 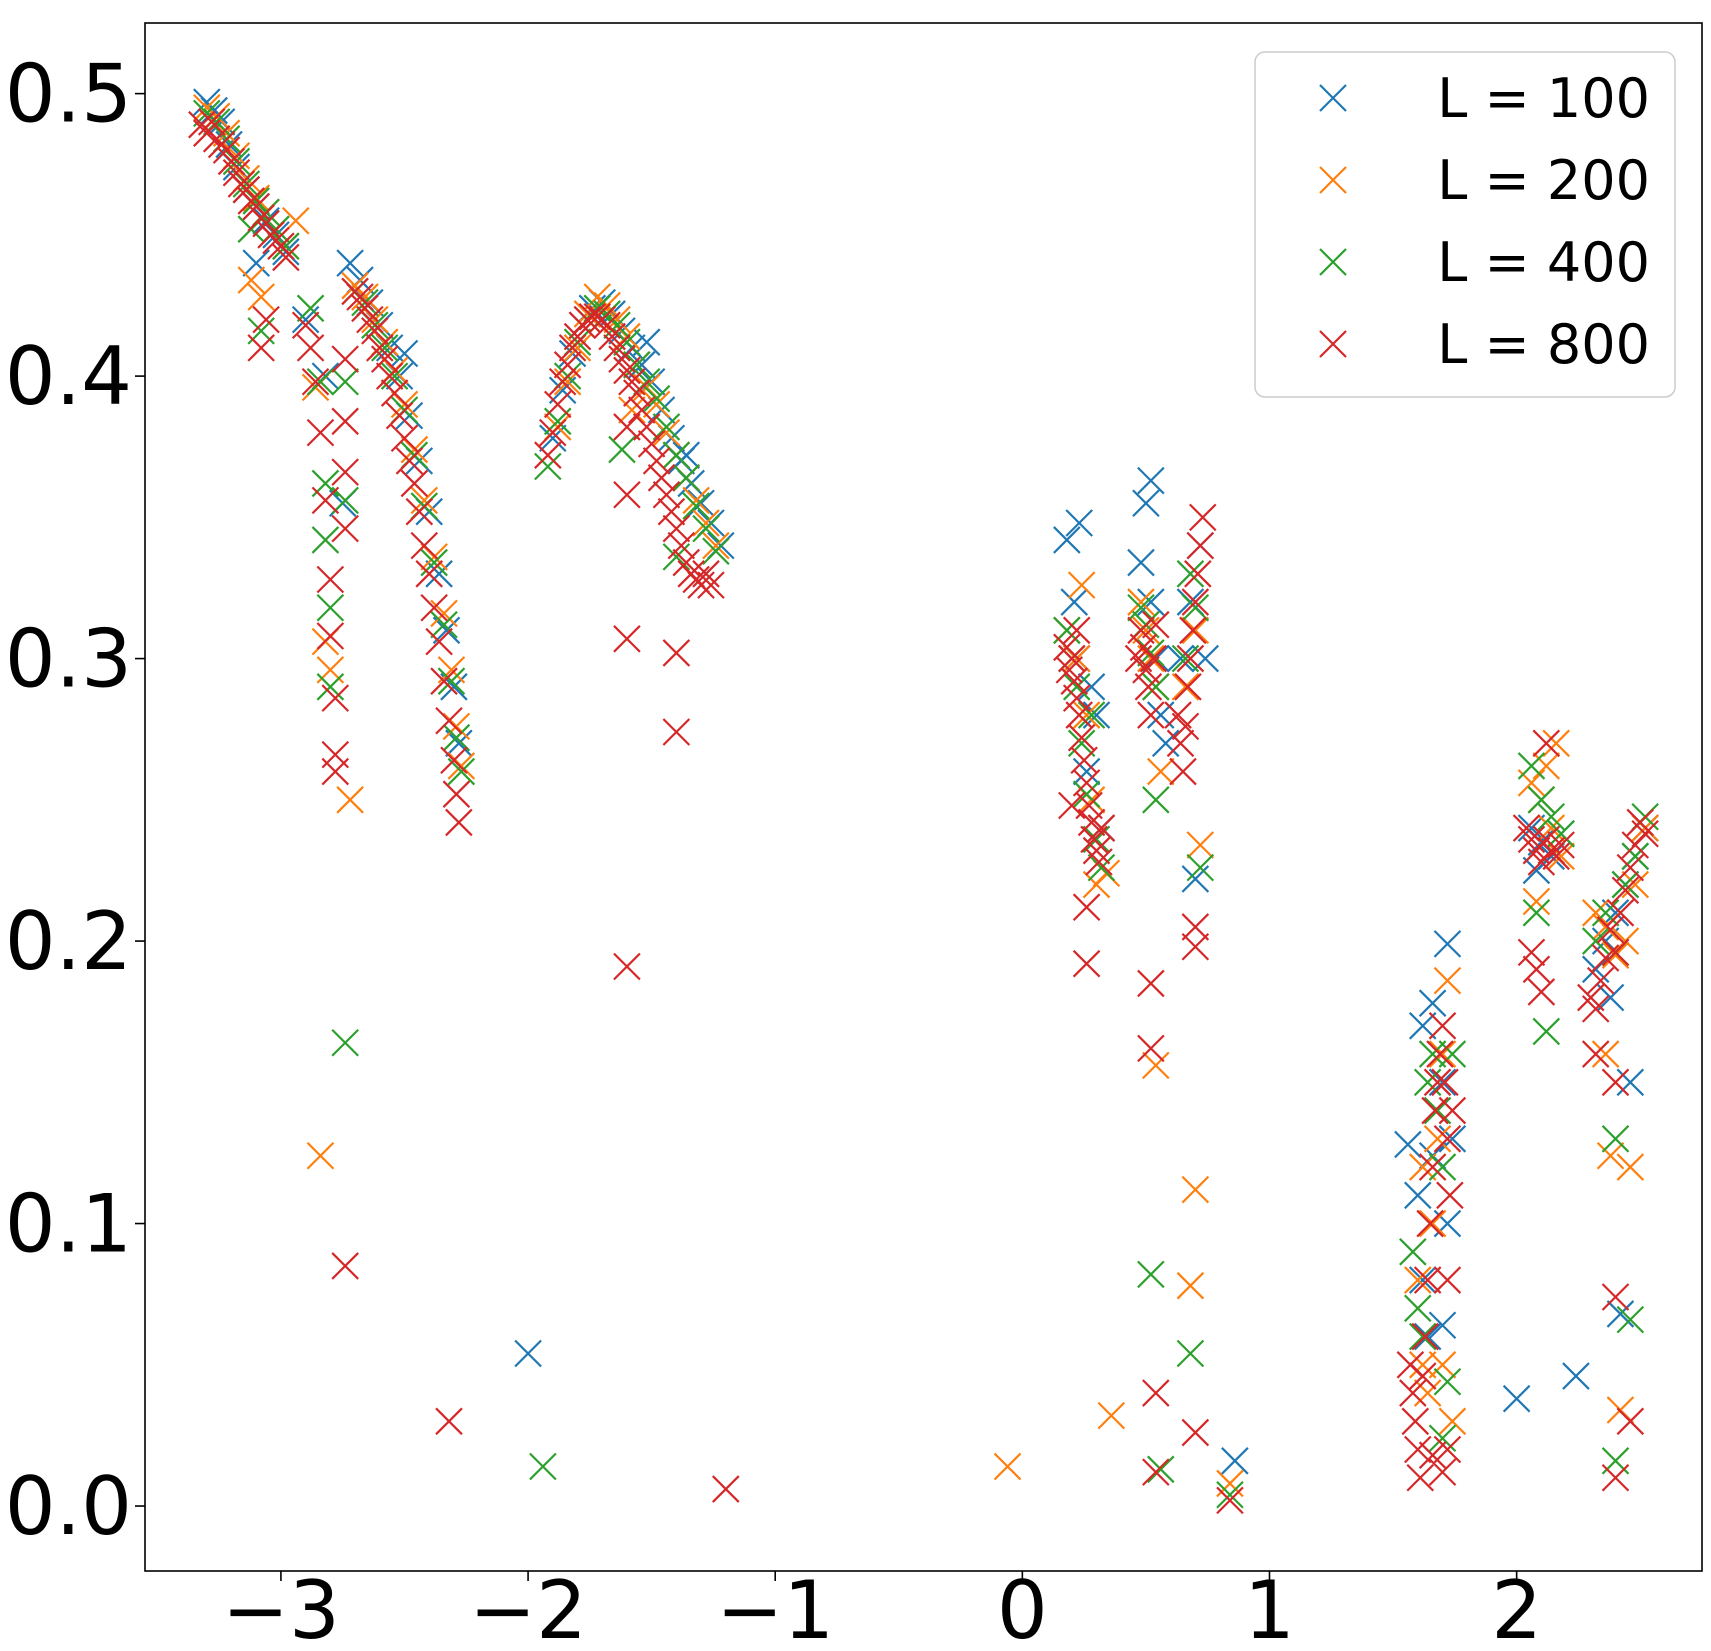 What do you see at coordinates (775, 1607) in the screenshot?
I see `x-tick-label: −1` at bounding box center [775, 1607].